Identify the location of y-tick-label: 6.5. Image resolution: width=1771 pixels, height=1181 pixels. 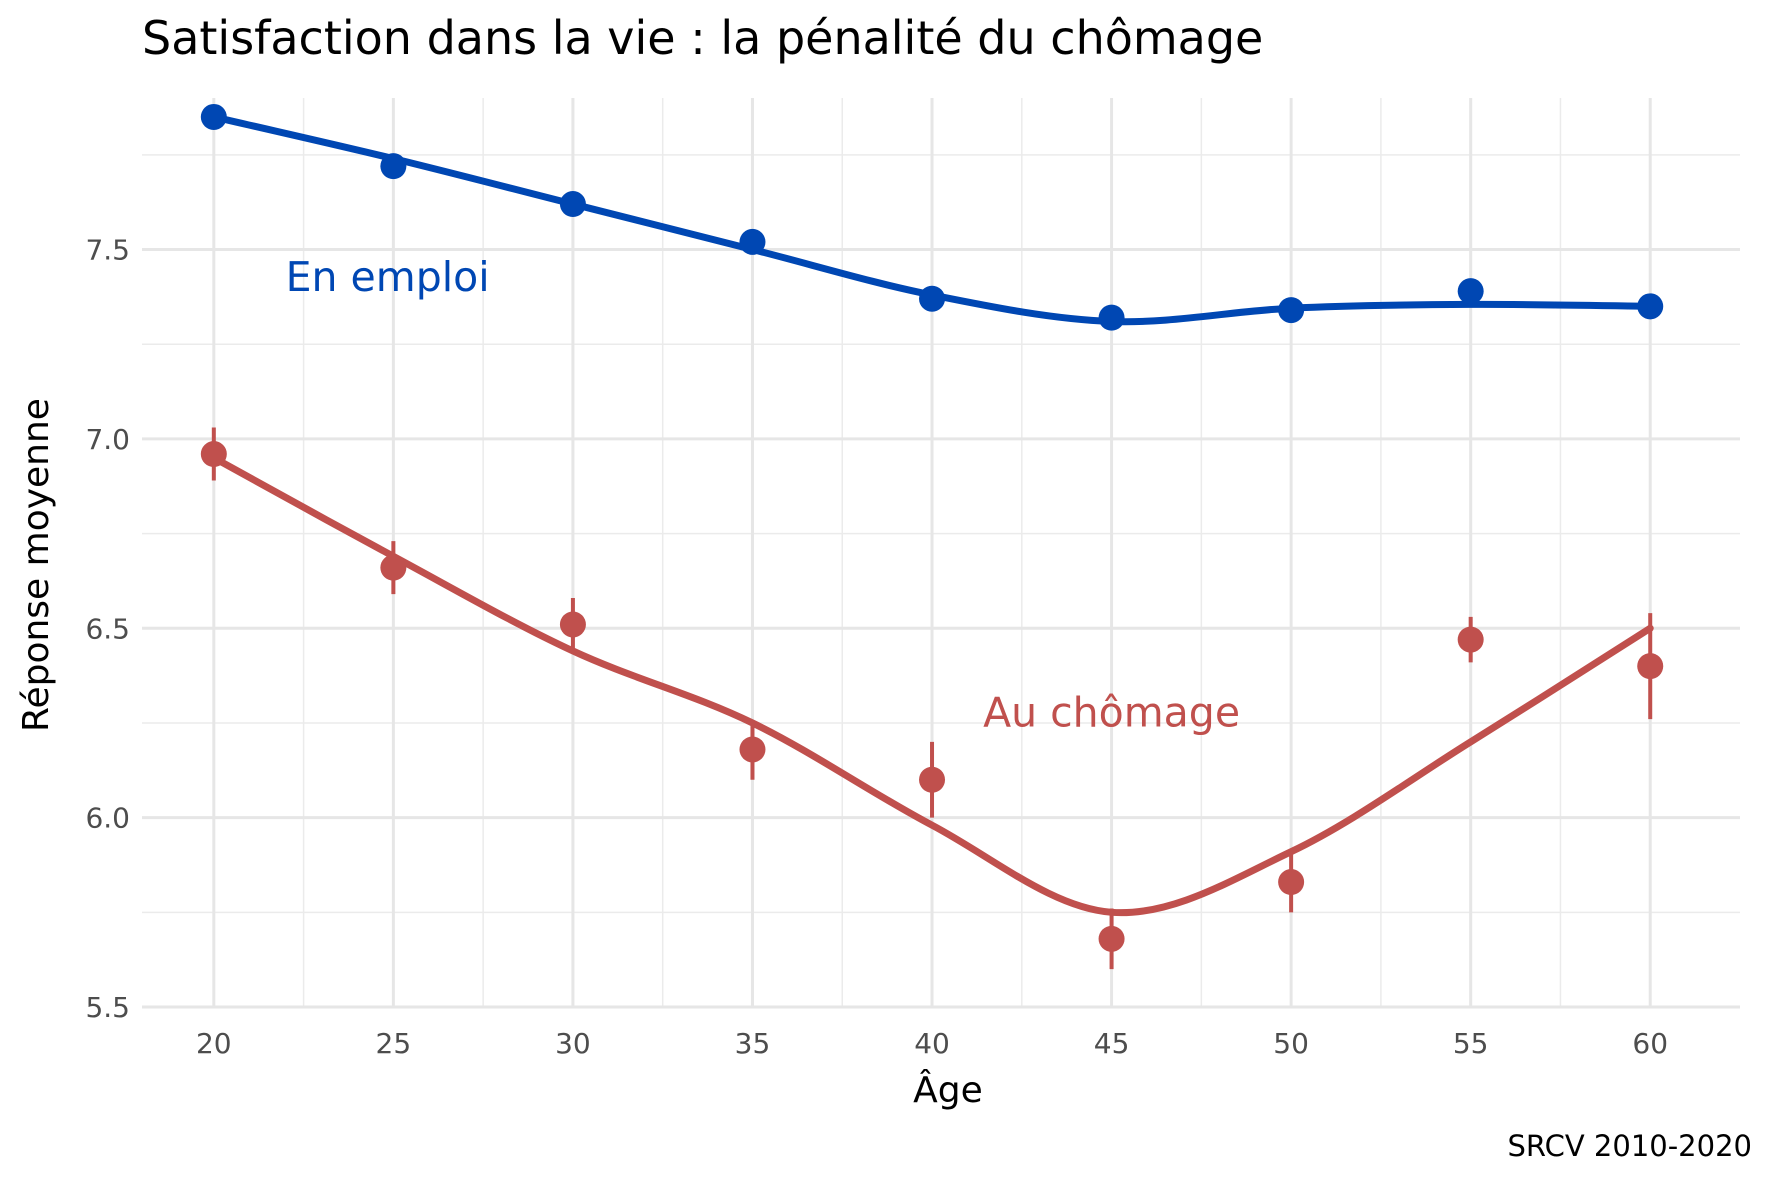
(107, 628).